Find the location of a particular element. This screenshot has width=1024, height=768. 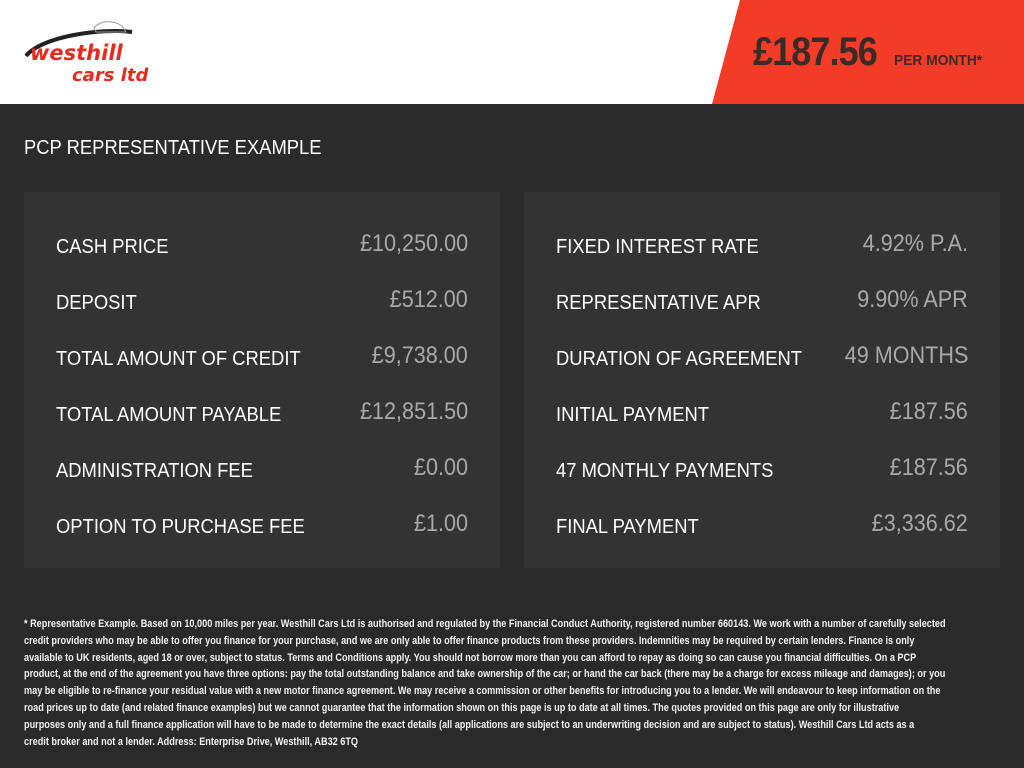

finance-row: FIXED INTEREST RATE 4.92% P.A. is located at coordinates (762, 243).